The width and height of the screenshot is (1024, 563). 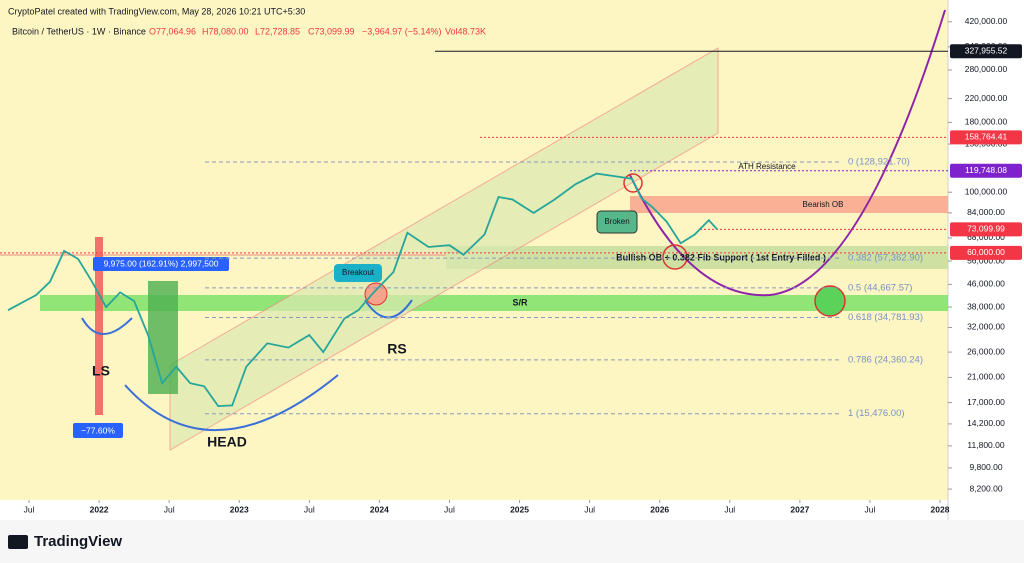 What do you see at coordinates (396, 349) in the screenshot?
I see `rs-label: RS` at bounding box center [396, 349].